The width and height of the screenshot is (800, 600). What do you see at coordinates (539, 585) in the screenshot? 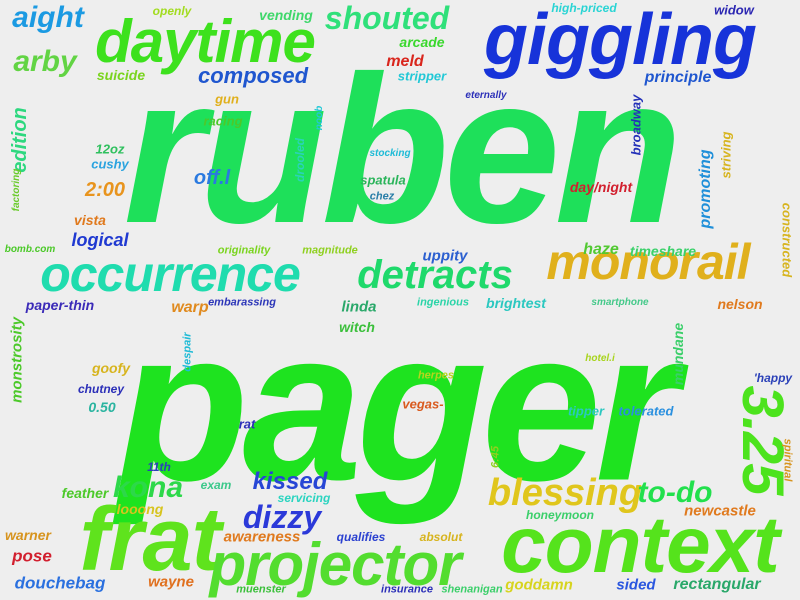
I see `word-goddamn-98: goddamn` at bounding box center [539, 585].